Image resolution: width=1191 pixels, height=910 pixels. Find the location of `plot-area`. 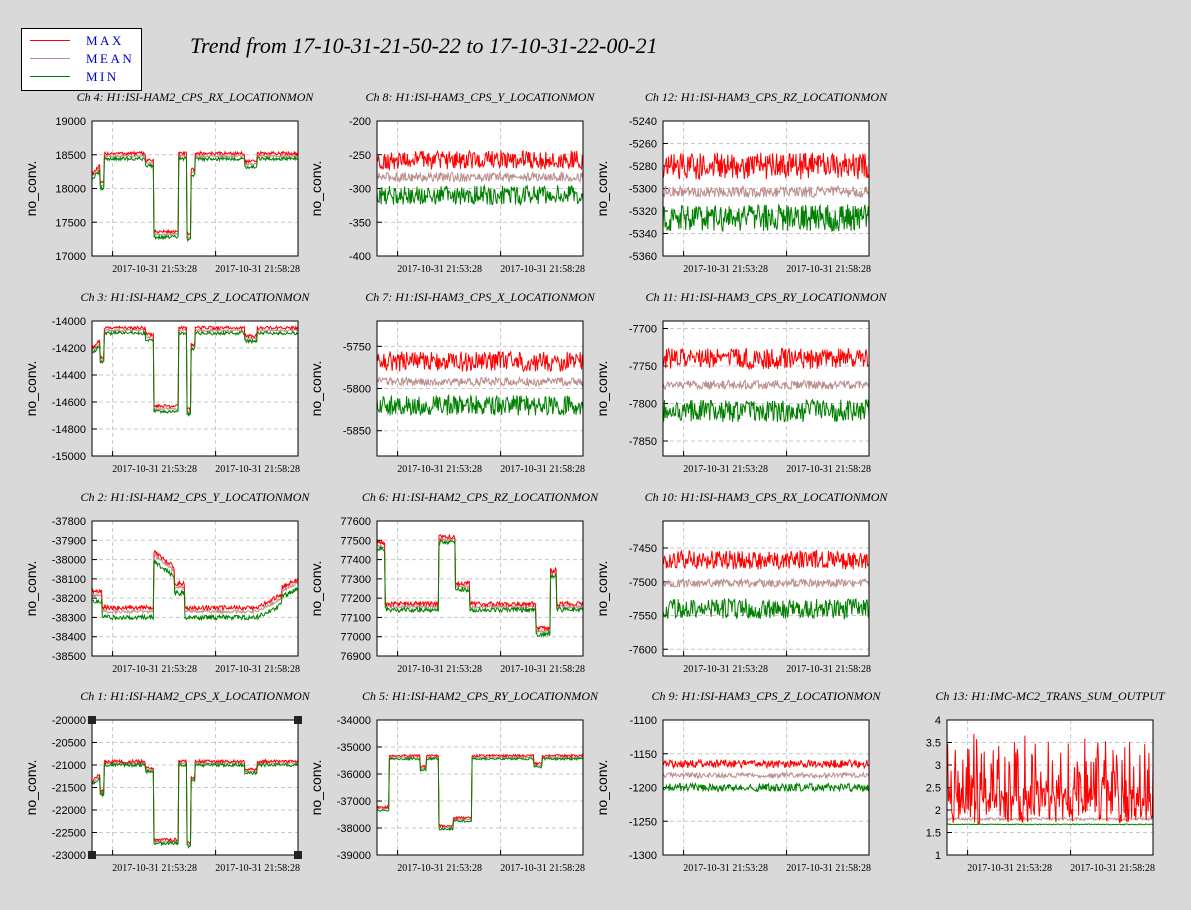

plot-area is located at coordinates (480, 787).